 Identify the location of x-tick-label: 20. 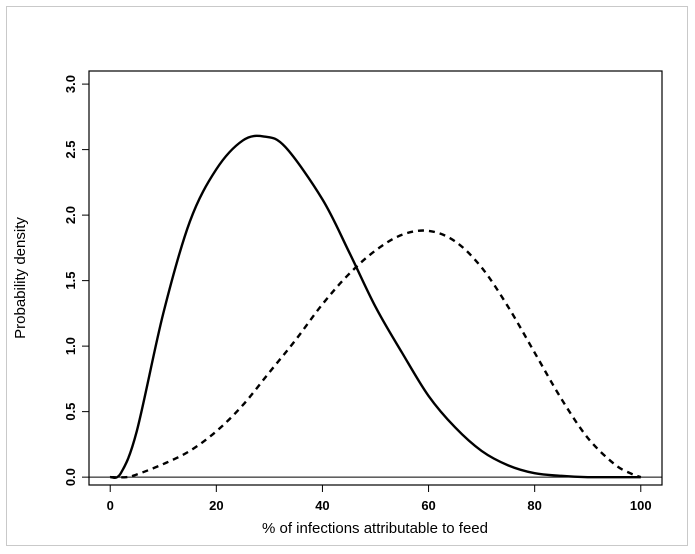
(216, 505).